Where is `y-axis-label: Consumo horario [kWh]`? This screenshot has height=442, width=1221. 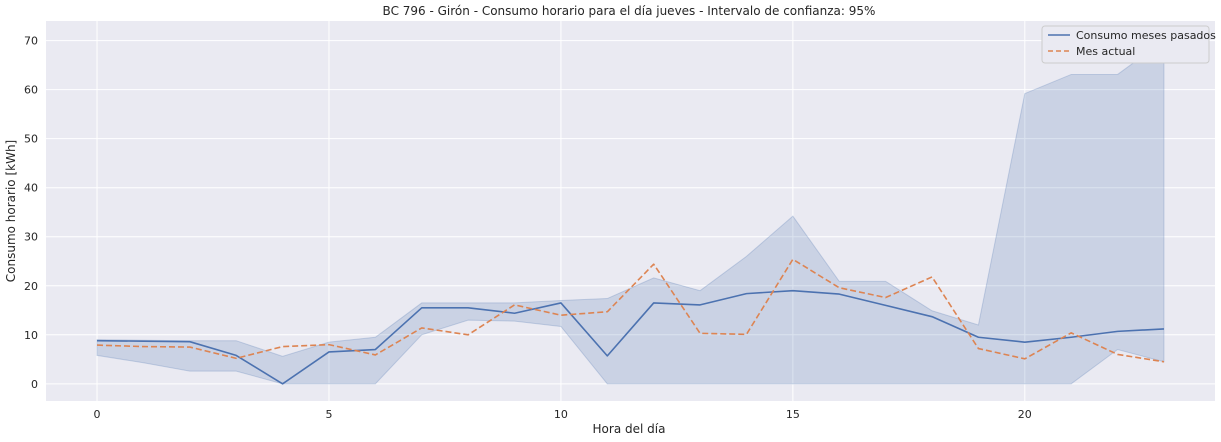
y-axis-label: Consumo horario [kWh] is located at coordinates (11, 211).